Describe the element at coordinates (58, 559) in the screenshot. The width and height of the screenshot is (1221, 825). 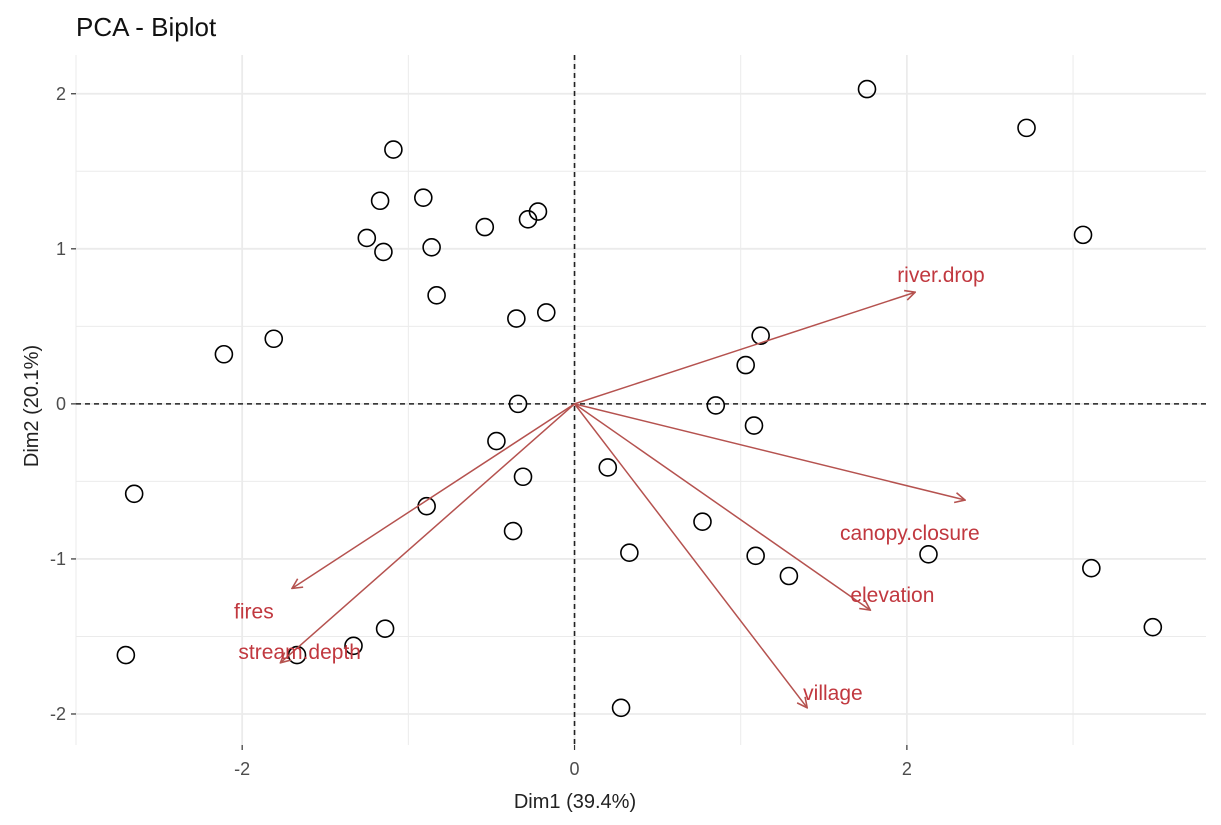
I see `y-tick-label: -1` at that location.